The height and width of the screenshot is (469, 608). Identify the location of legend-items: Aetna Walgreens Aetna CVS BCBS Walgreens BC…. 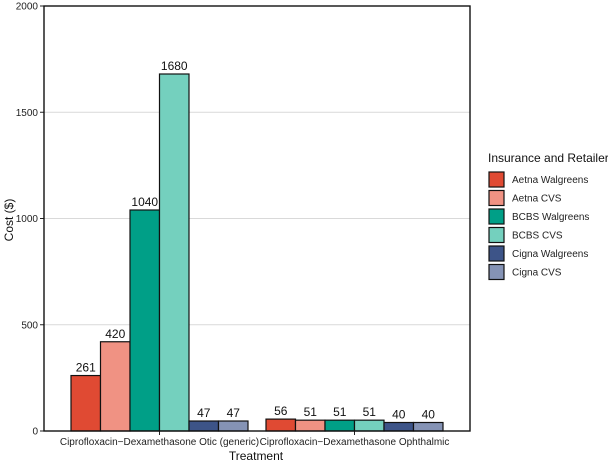
(538, 226).